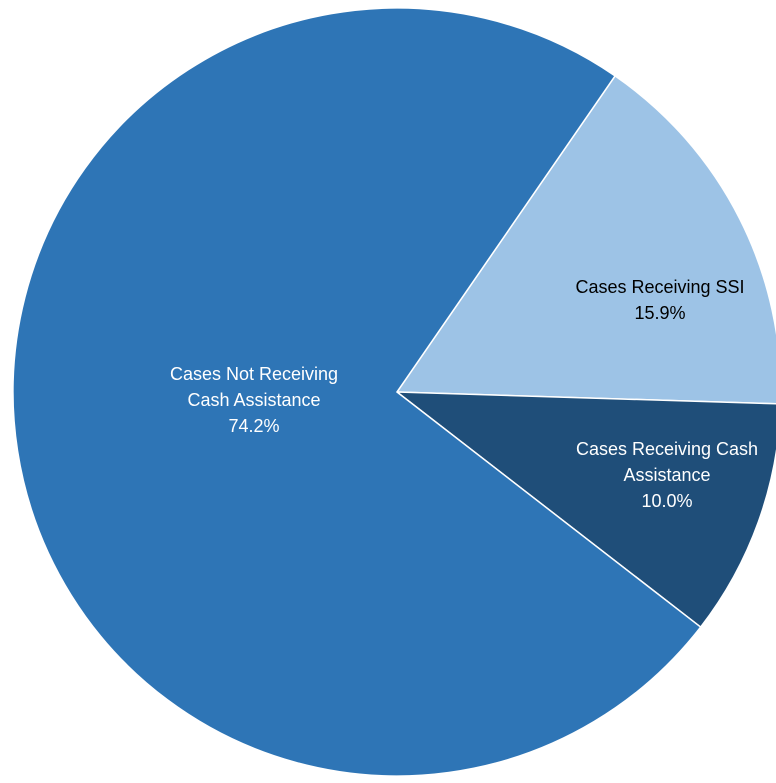 The width and height of the screenshot is (776, 783). What do you see at coordinates (660, 287) in the screenshot?
I see `category-label: Cases Receiving SSI` at bounding box center [660, 287].